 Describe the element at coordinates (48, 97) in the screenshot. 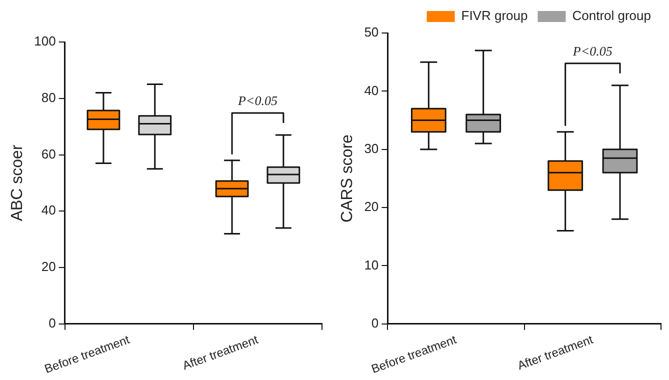

I see `y-tick-label: 80` at that location.